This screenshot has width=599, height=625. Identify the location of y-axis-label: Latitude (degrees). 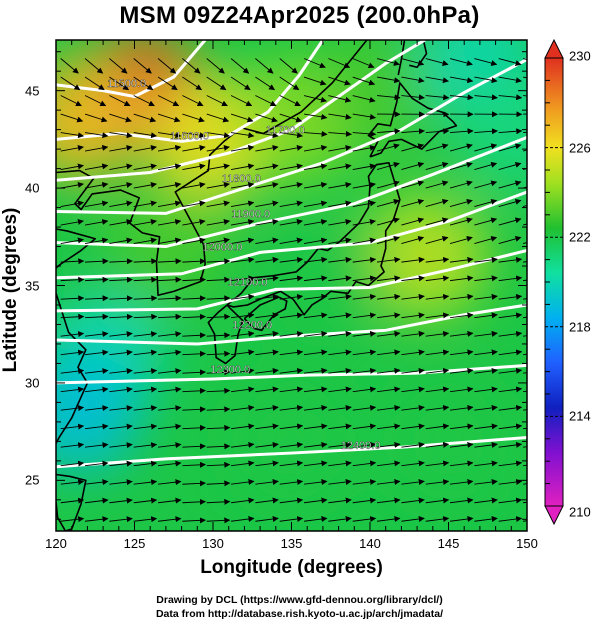
(10, 290).